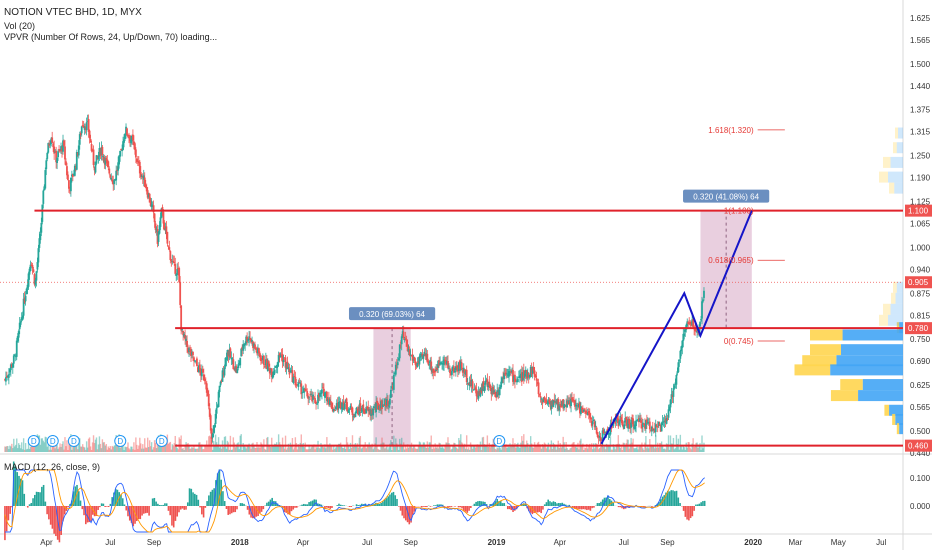 The width and height of the screenshot is (932, 550). Describe the element at coordinates (918, 446) in the screenshot. I see `price-tag-label: 0.460` at that location.